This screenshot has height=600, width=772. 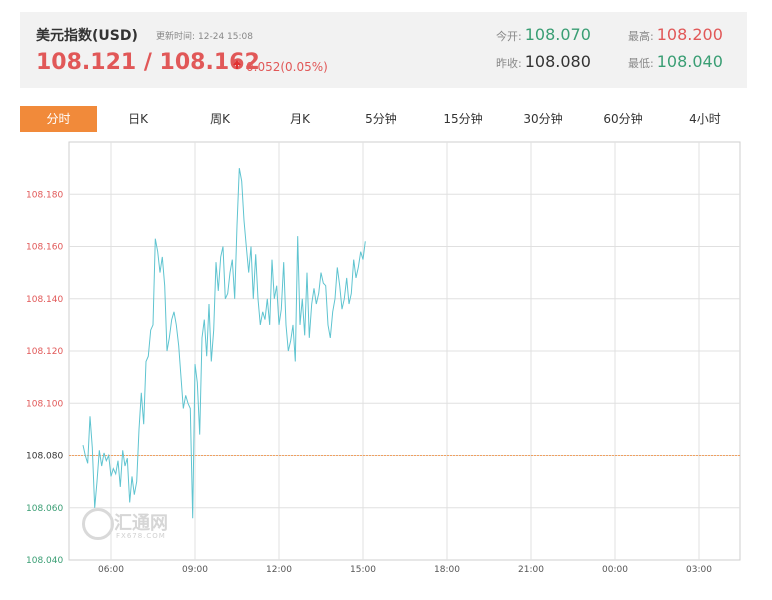 What do you see at coordinates (509, 36) in the screenshot?
I see `open-label: 今开:` at bounding box center [509, 36].